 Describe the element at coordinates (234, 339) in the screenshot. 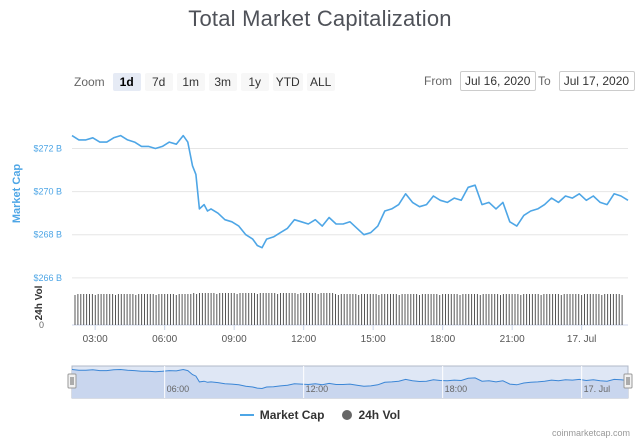

I see `x-tick-label: 09:00` at that location.